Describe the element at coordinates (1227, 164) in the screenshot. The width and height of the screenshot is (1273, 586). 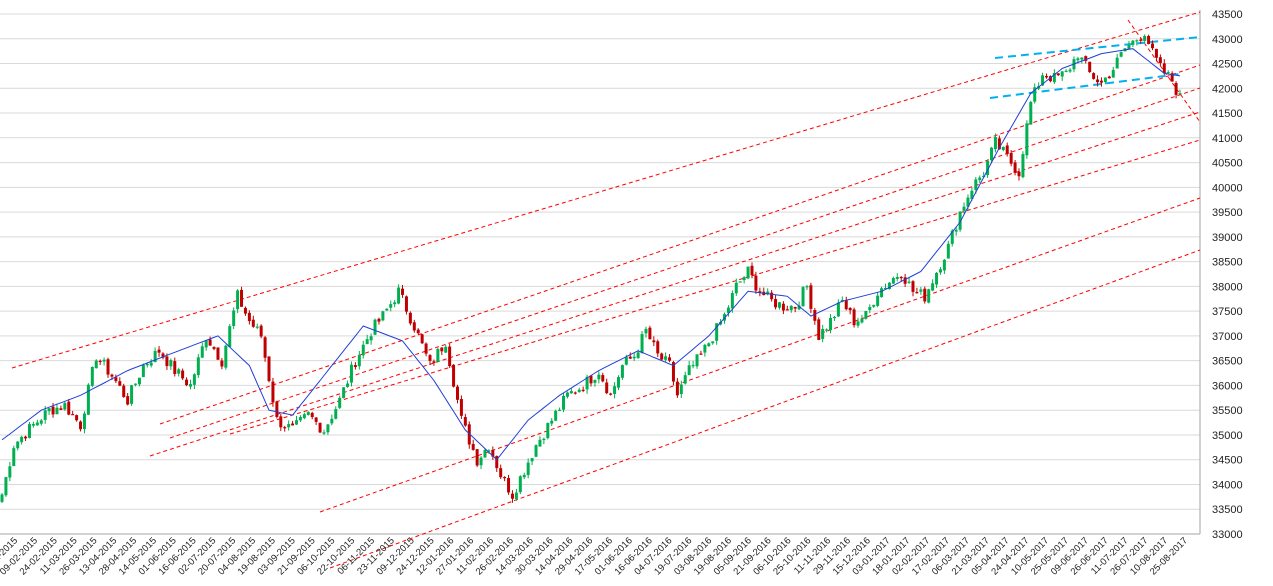
I see `y-tick-label: 40500` at that location.